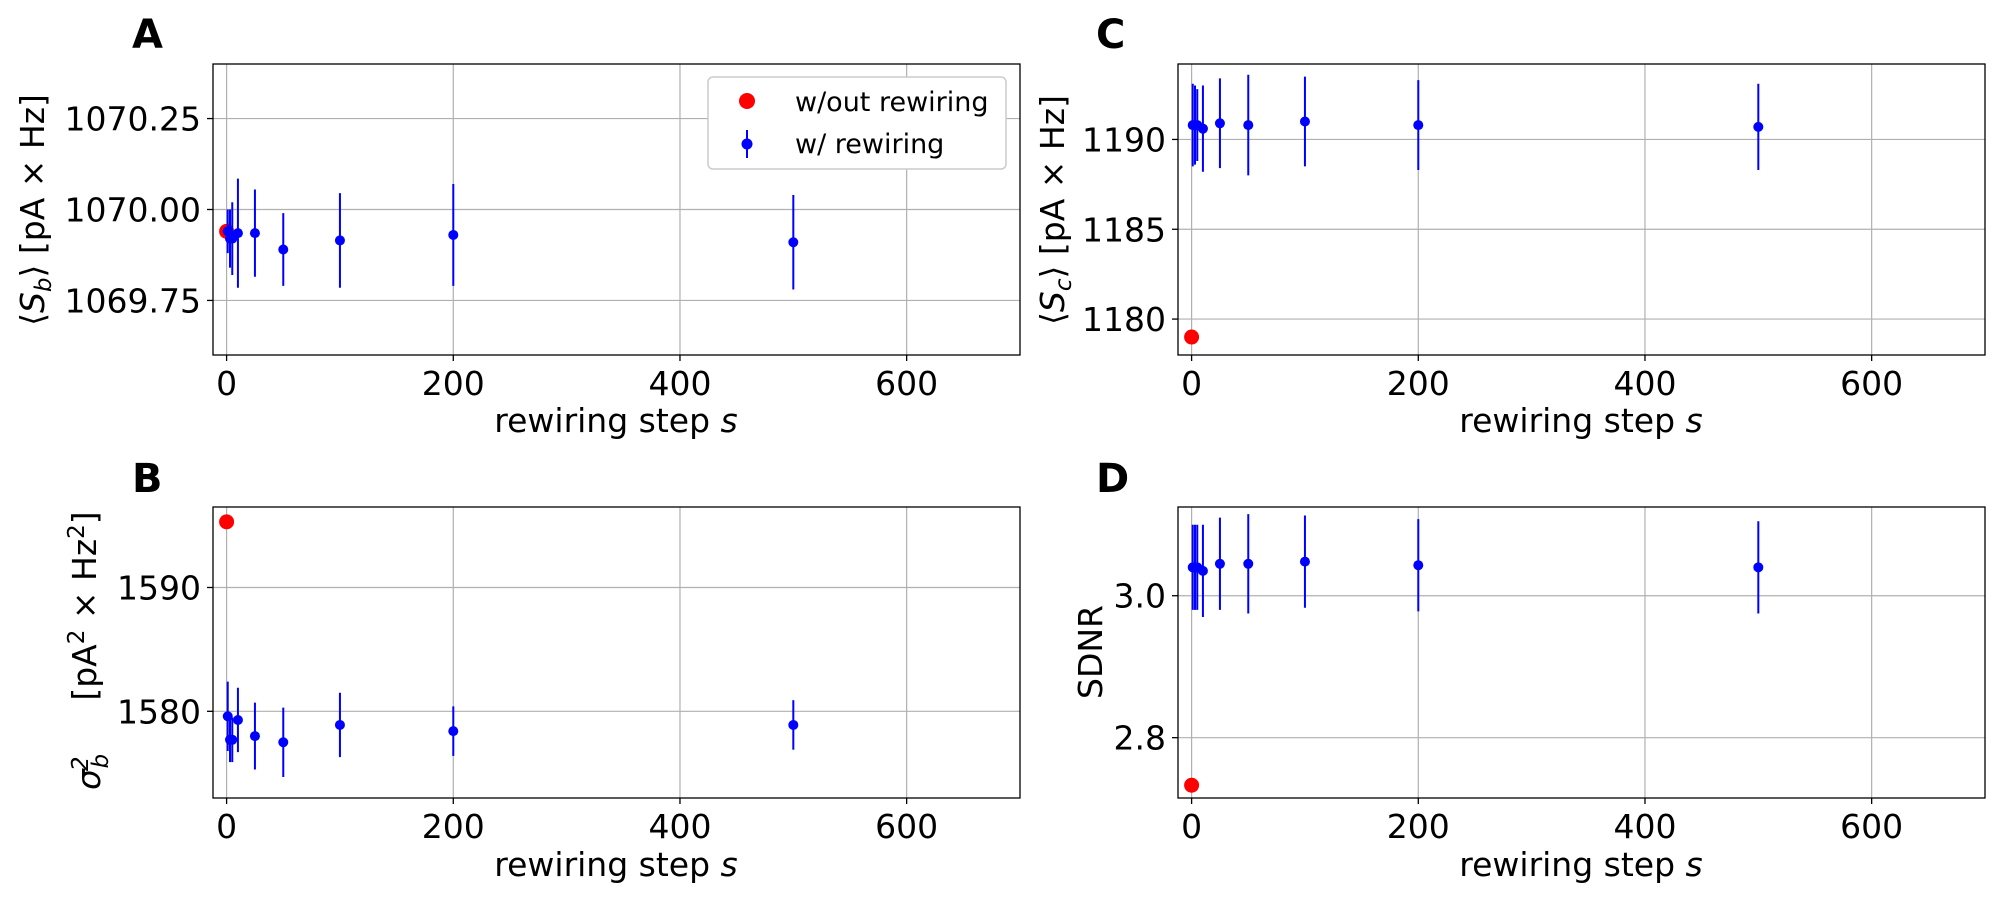 This screenshot has width=2000, height=900. Describe the element at coordinates (165, 649) in the screenshot. I see `panel-b-y-ticks: 1580 1590` at that location.